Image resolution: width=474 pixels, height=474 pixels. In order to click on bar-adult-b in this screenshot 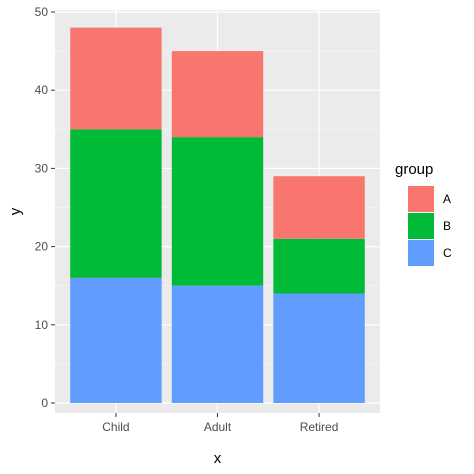, I will do `click(217, 211)`.